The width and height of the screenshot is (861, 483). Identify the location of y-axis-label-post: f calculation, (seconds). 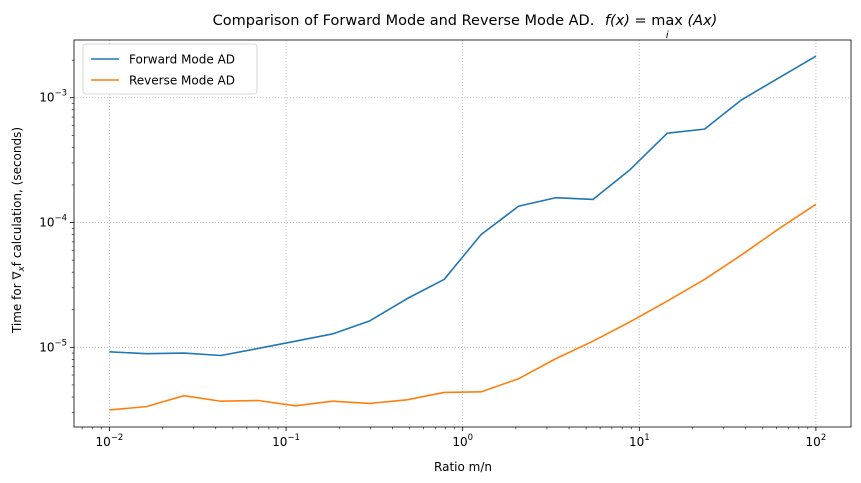
(17, 196).